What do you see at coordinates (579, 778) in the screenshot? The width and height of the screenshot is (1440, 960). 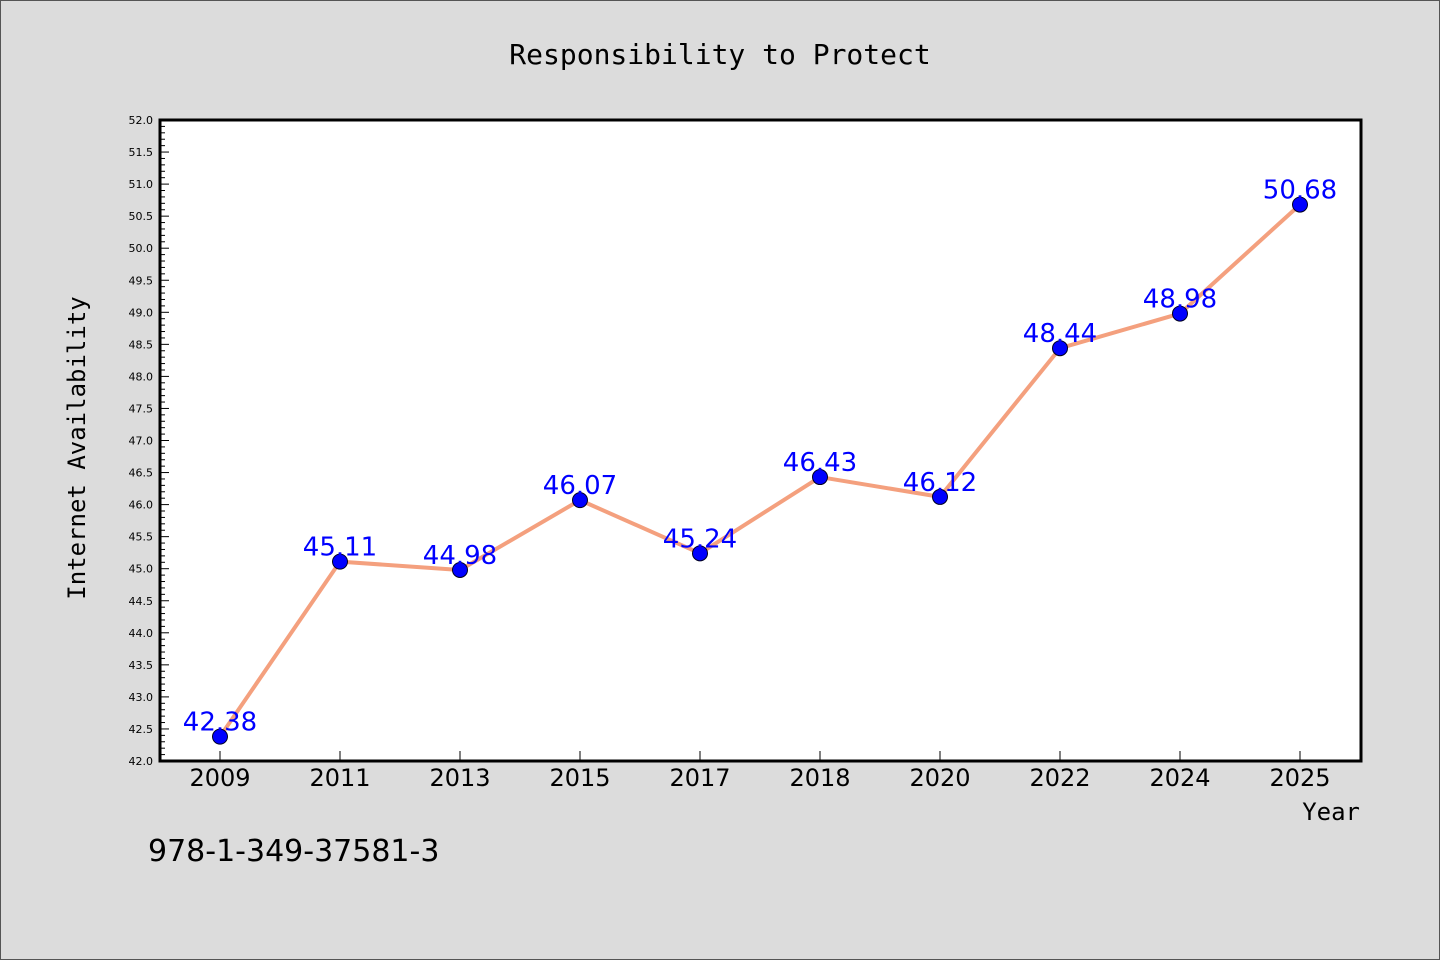 I see `x-tick-label: 2015` at bounding box center [579, 778].